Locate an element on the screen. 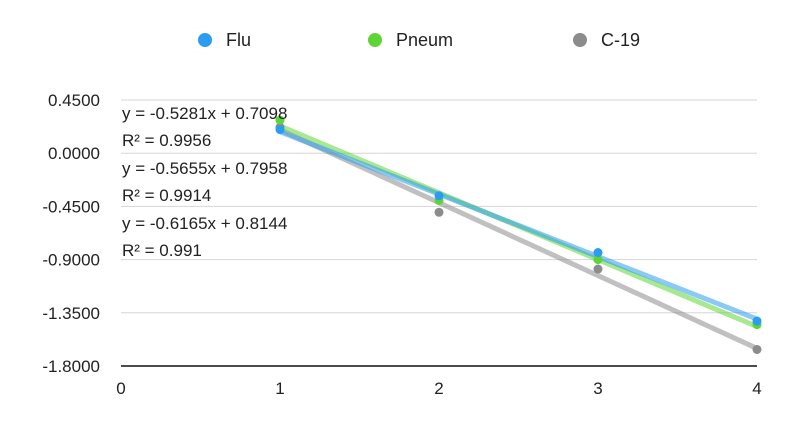 The width and height of the screenshot is (800, 426). legend-item-flu: Flu is located at coordinates (224, 40).